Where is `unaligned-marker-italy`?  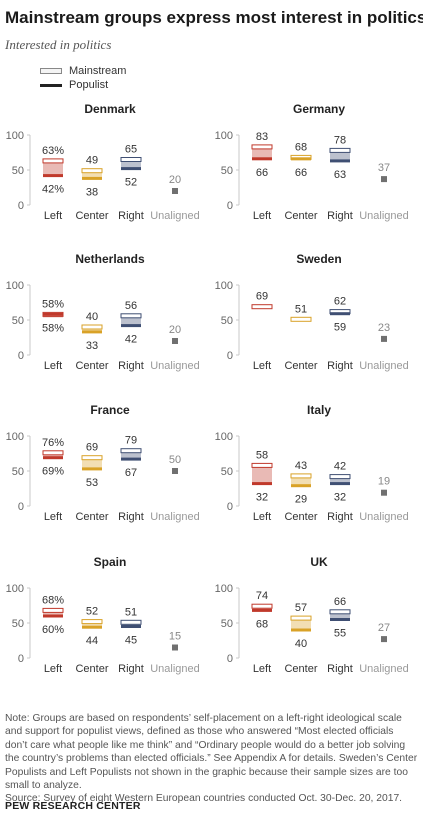 unaligned-marker-italy is located at coordinates (384, 492).